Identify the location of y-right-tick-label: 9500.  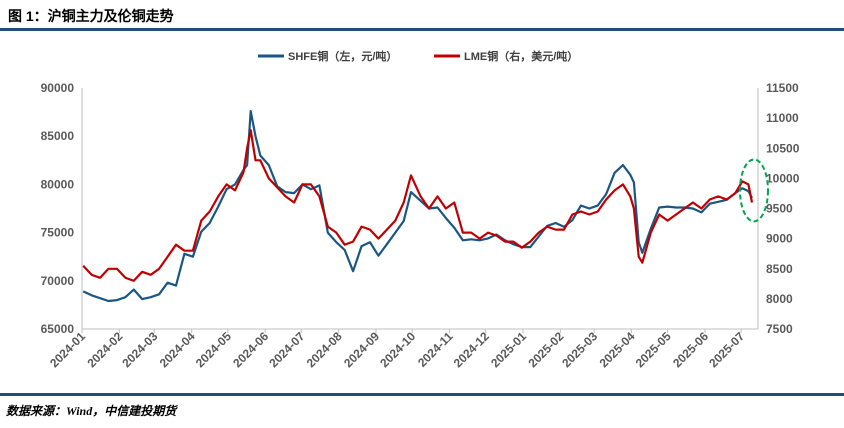
(779, 209).